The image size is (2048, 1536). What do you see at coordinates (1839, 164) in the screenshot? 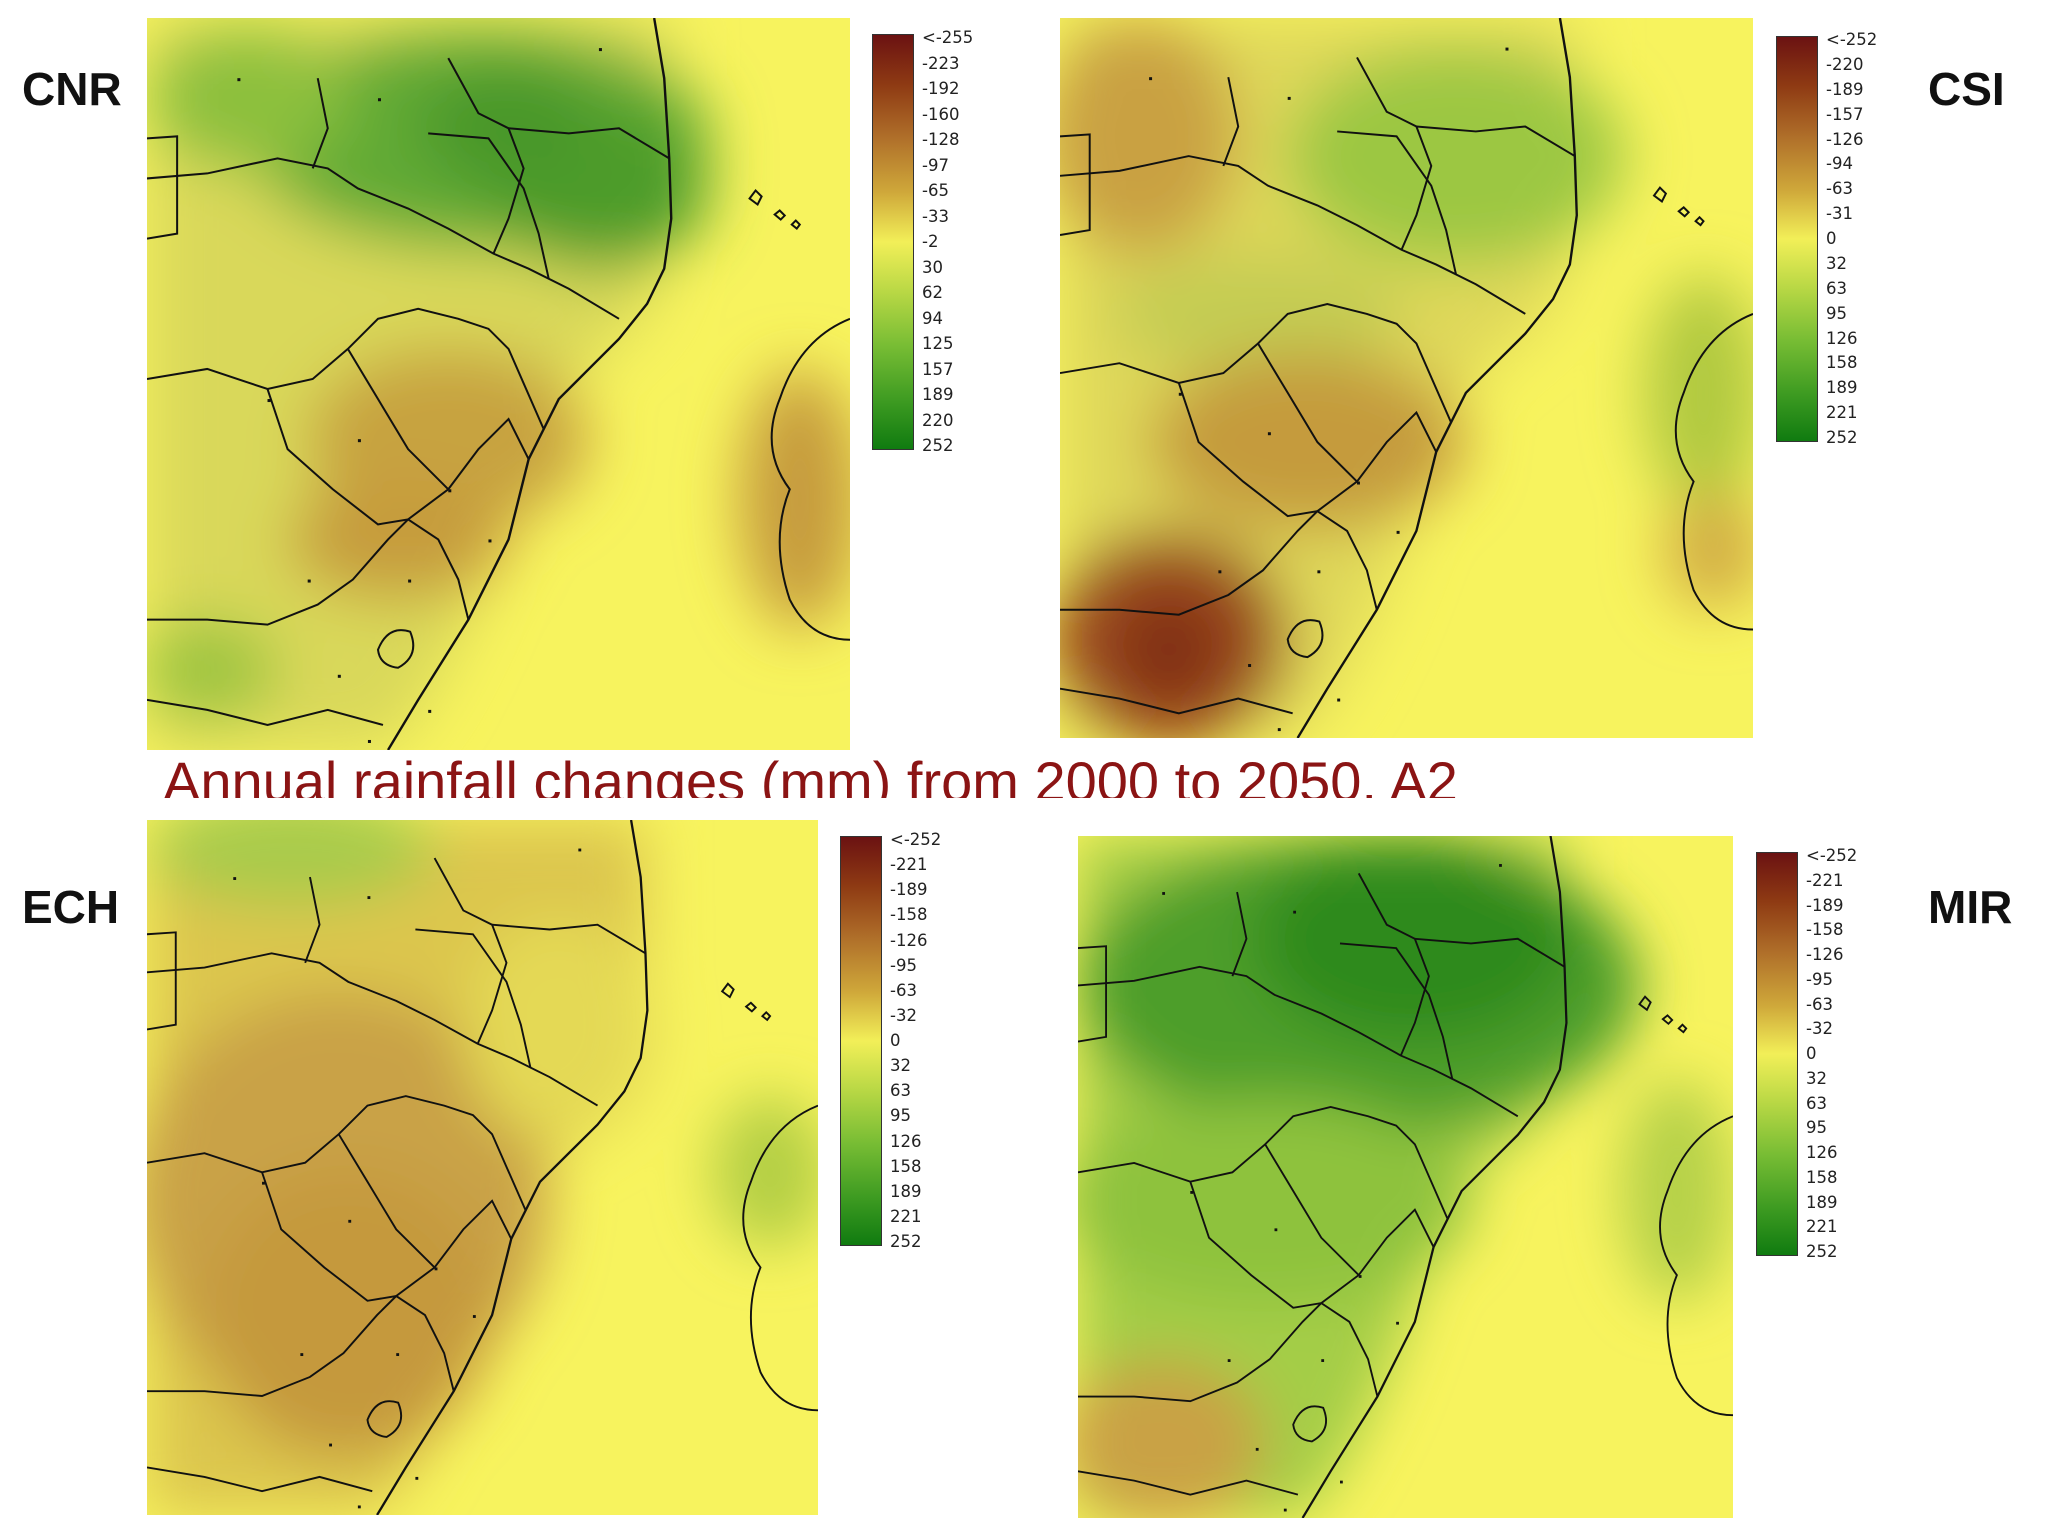
I see `legend-tick-label: -94` at bounding box center [1839, 164].